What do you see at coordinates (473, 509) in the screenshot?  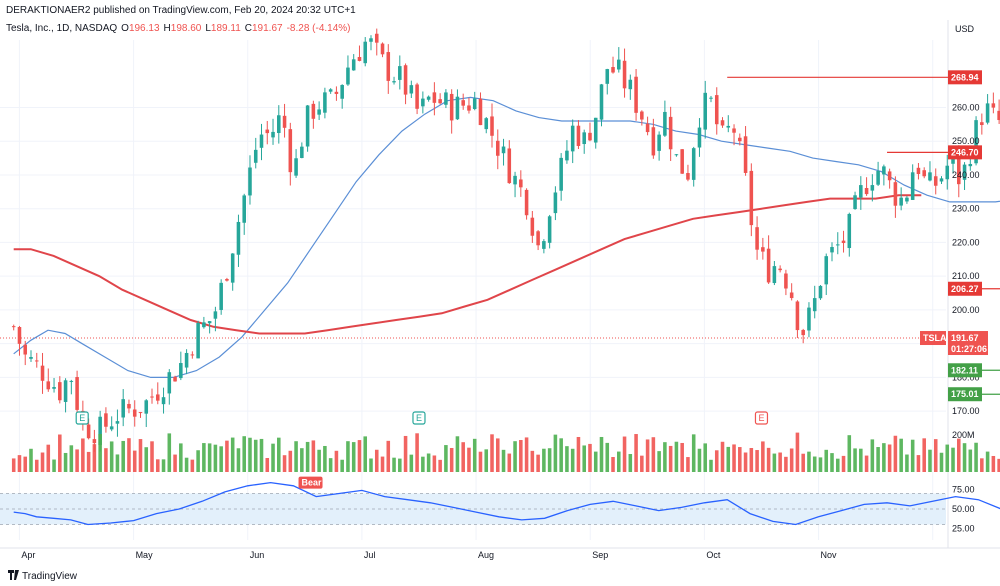 I see `rsi-band` at bounding box center [473, 509].